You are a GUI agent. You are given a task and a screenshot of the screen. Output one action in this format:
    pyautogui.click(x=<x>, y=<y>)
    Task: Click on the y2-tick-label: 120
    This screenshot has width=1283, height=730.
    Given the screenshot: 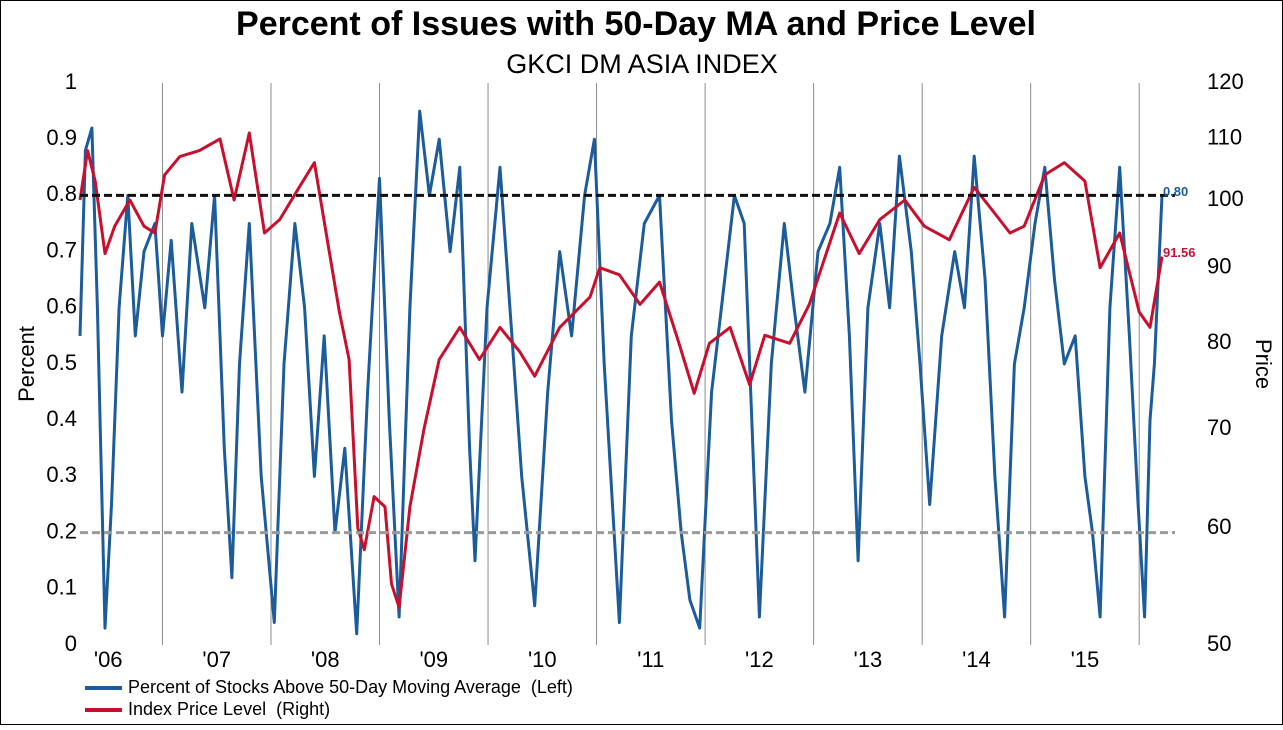 What is the action you would take?
    pyautogui.click(x=1225, y=81)
    